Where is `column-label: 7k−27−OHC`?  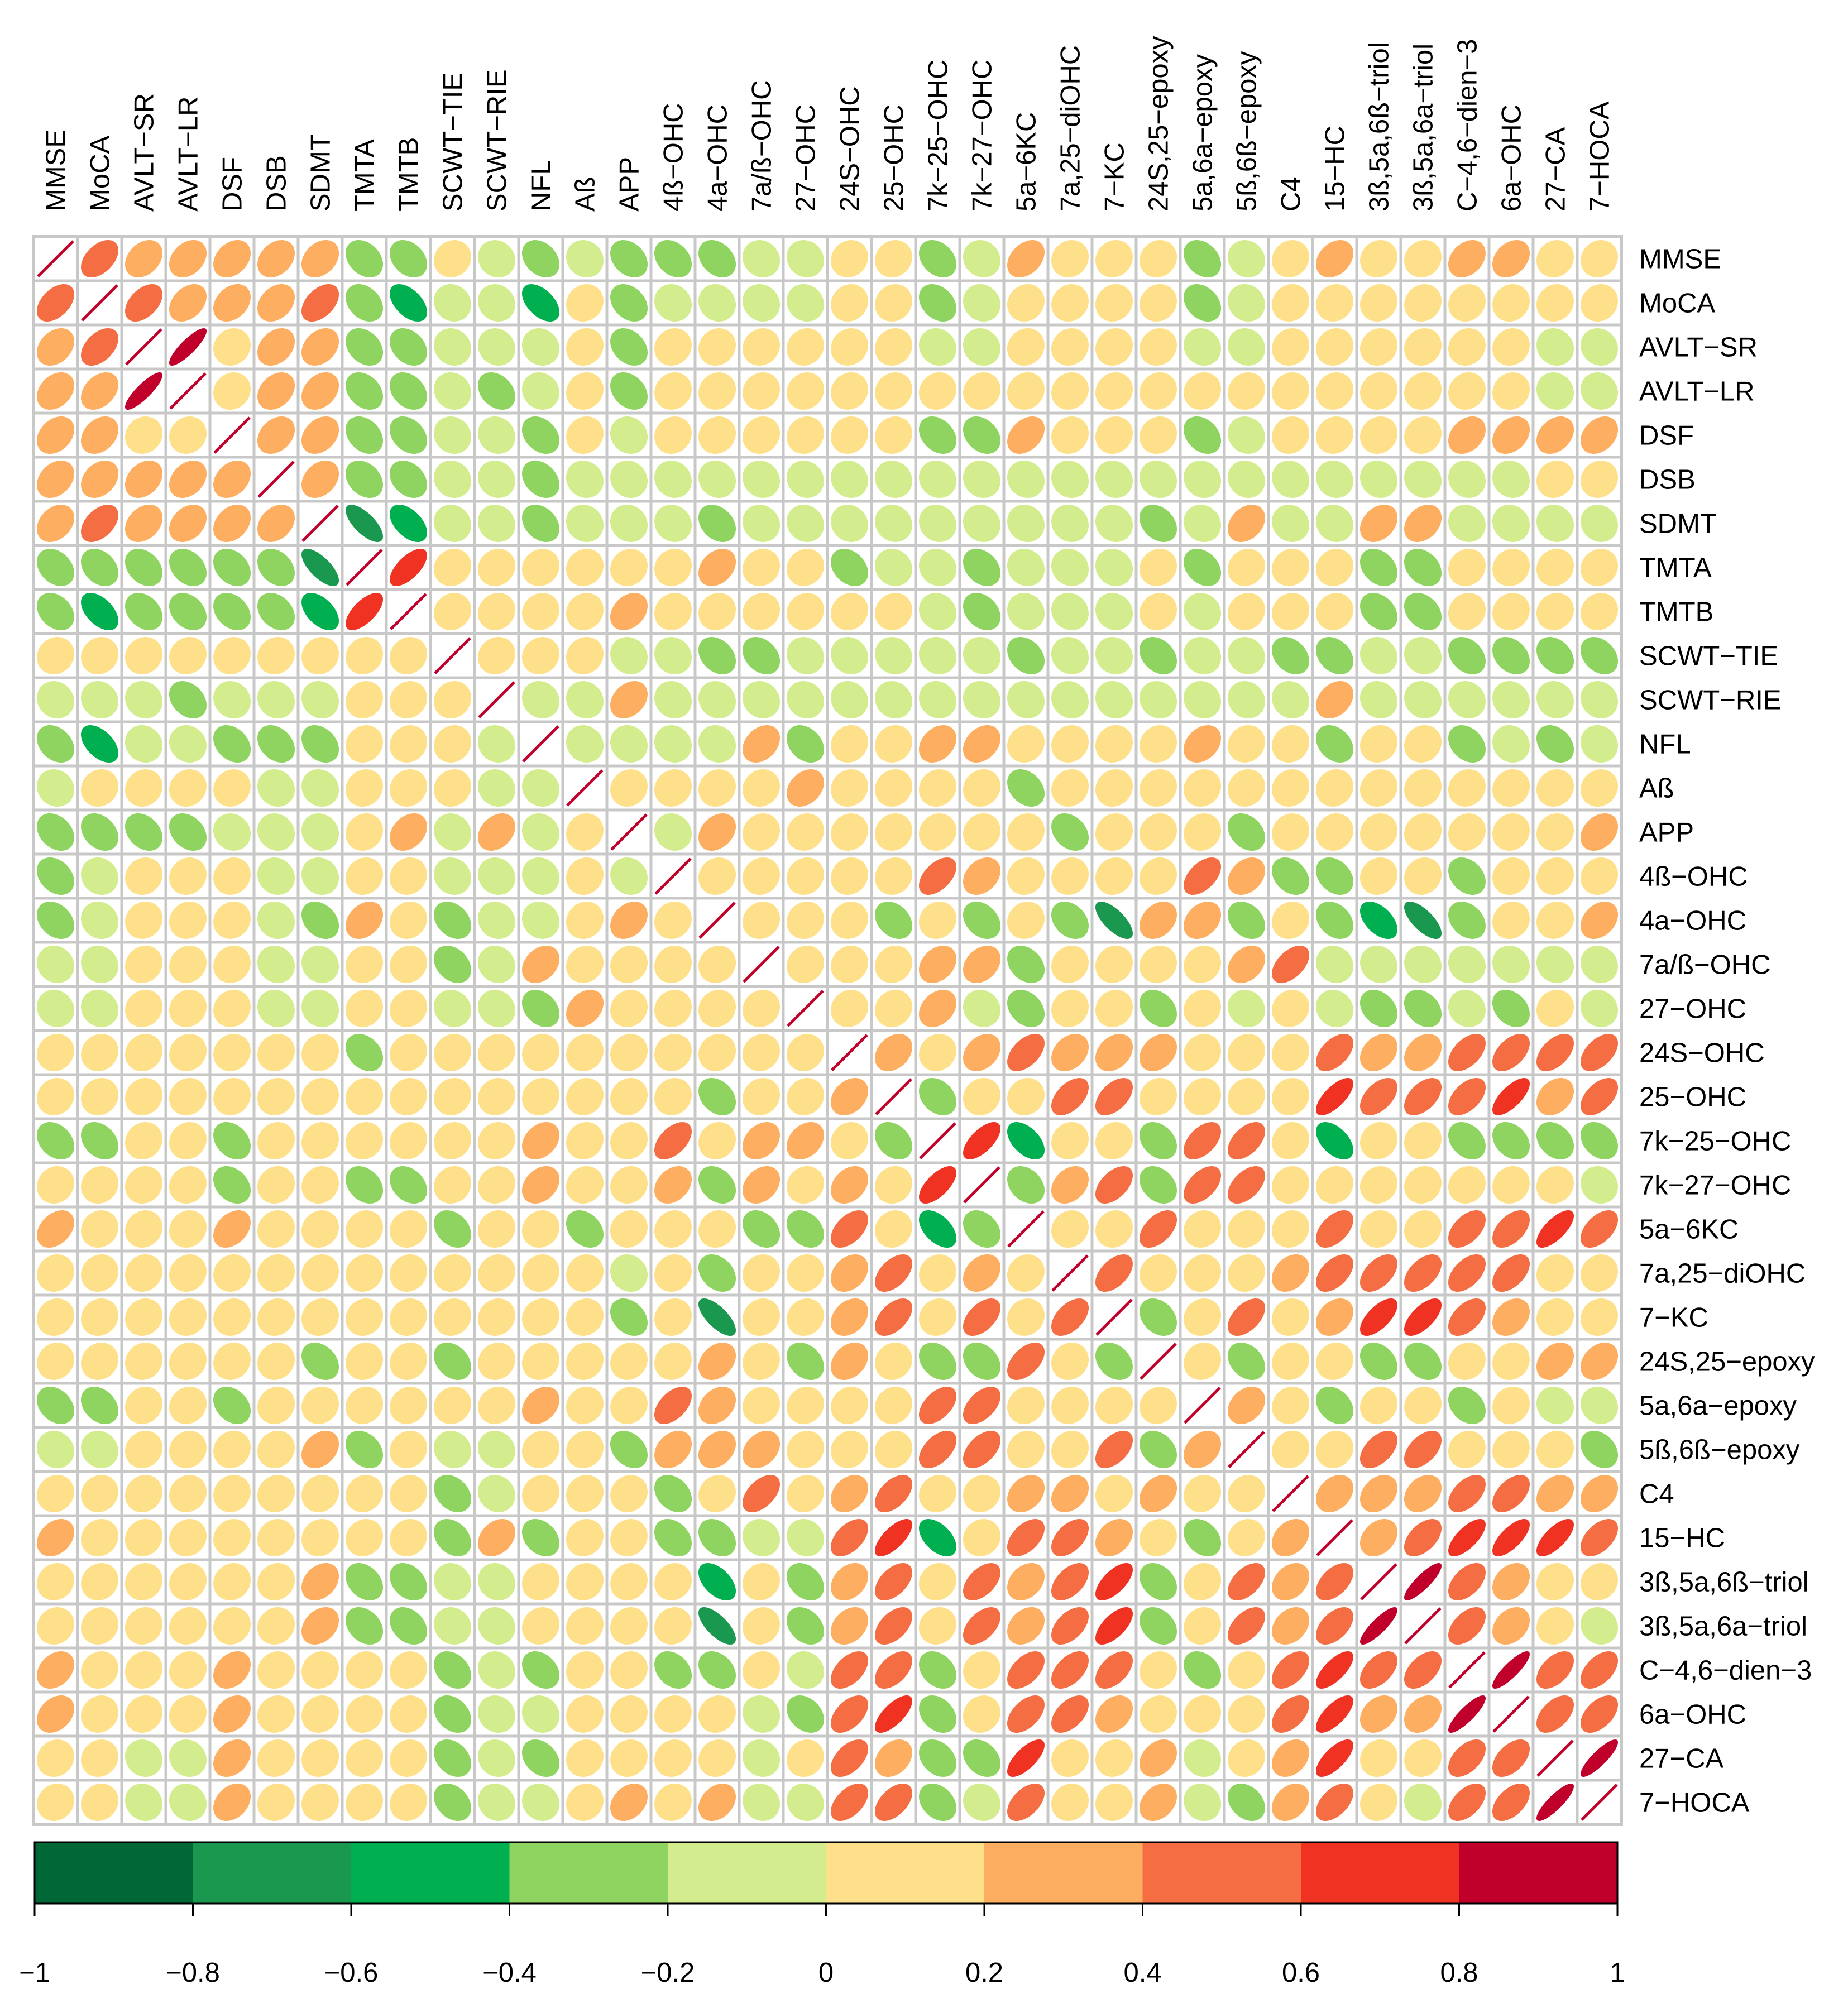
column-label: 7k−27−OHC is located at coordinates (983, 136).